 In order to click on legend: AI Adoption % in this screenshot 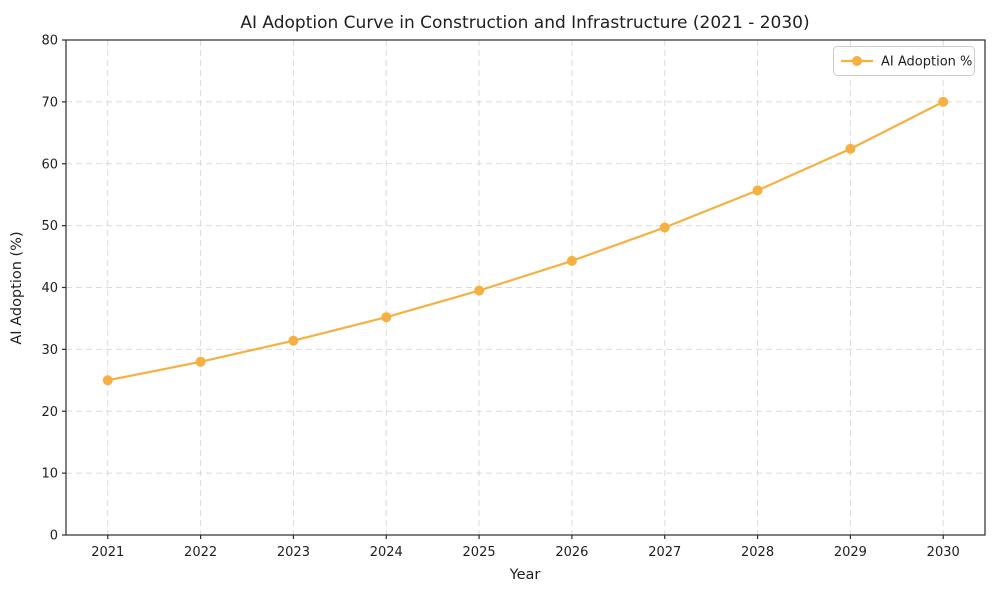, I will do `click(904, 61)`.